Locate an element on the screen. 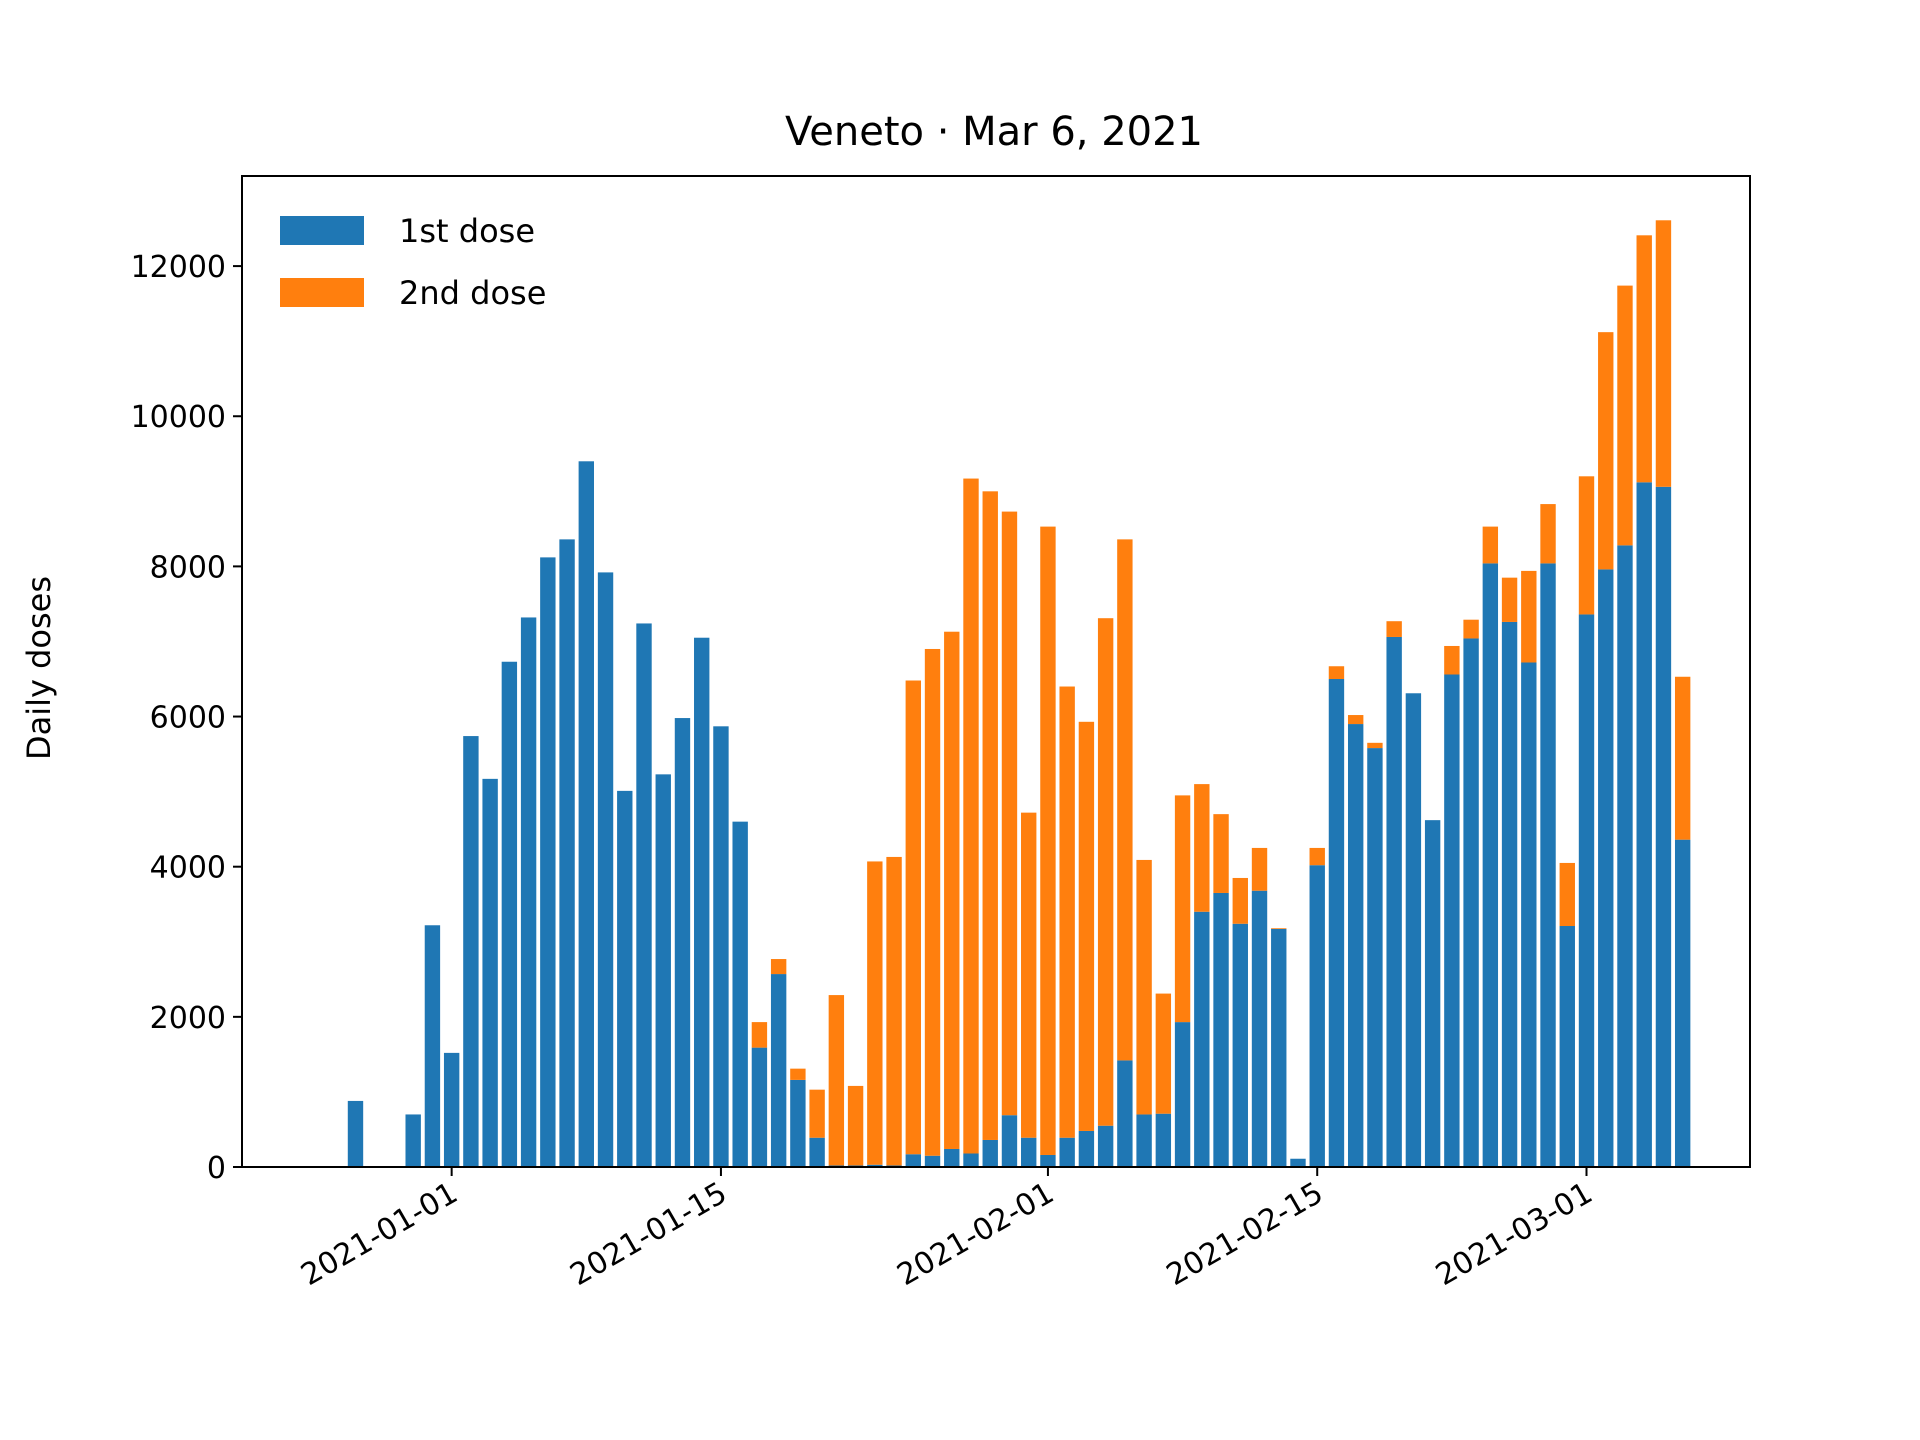  y-axis: 0 2000 4000 6000 8000 10000 12000 is located at coordinates (186, 718).